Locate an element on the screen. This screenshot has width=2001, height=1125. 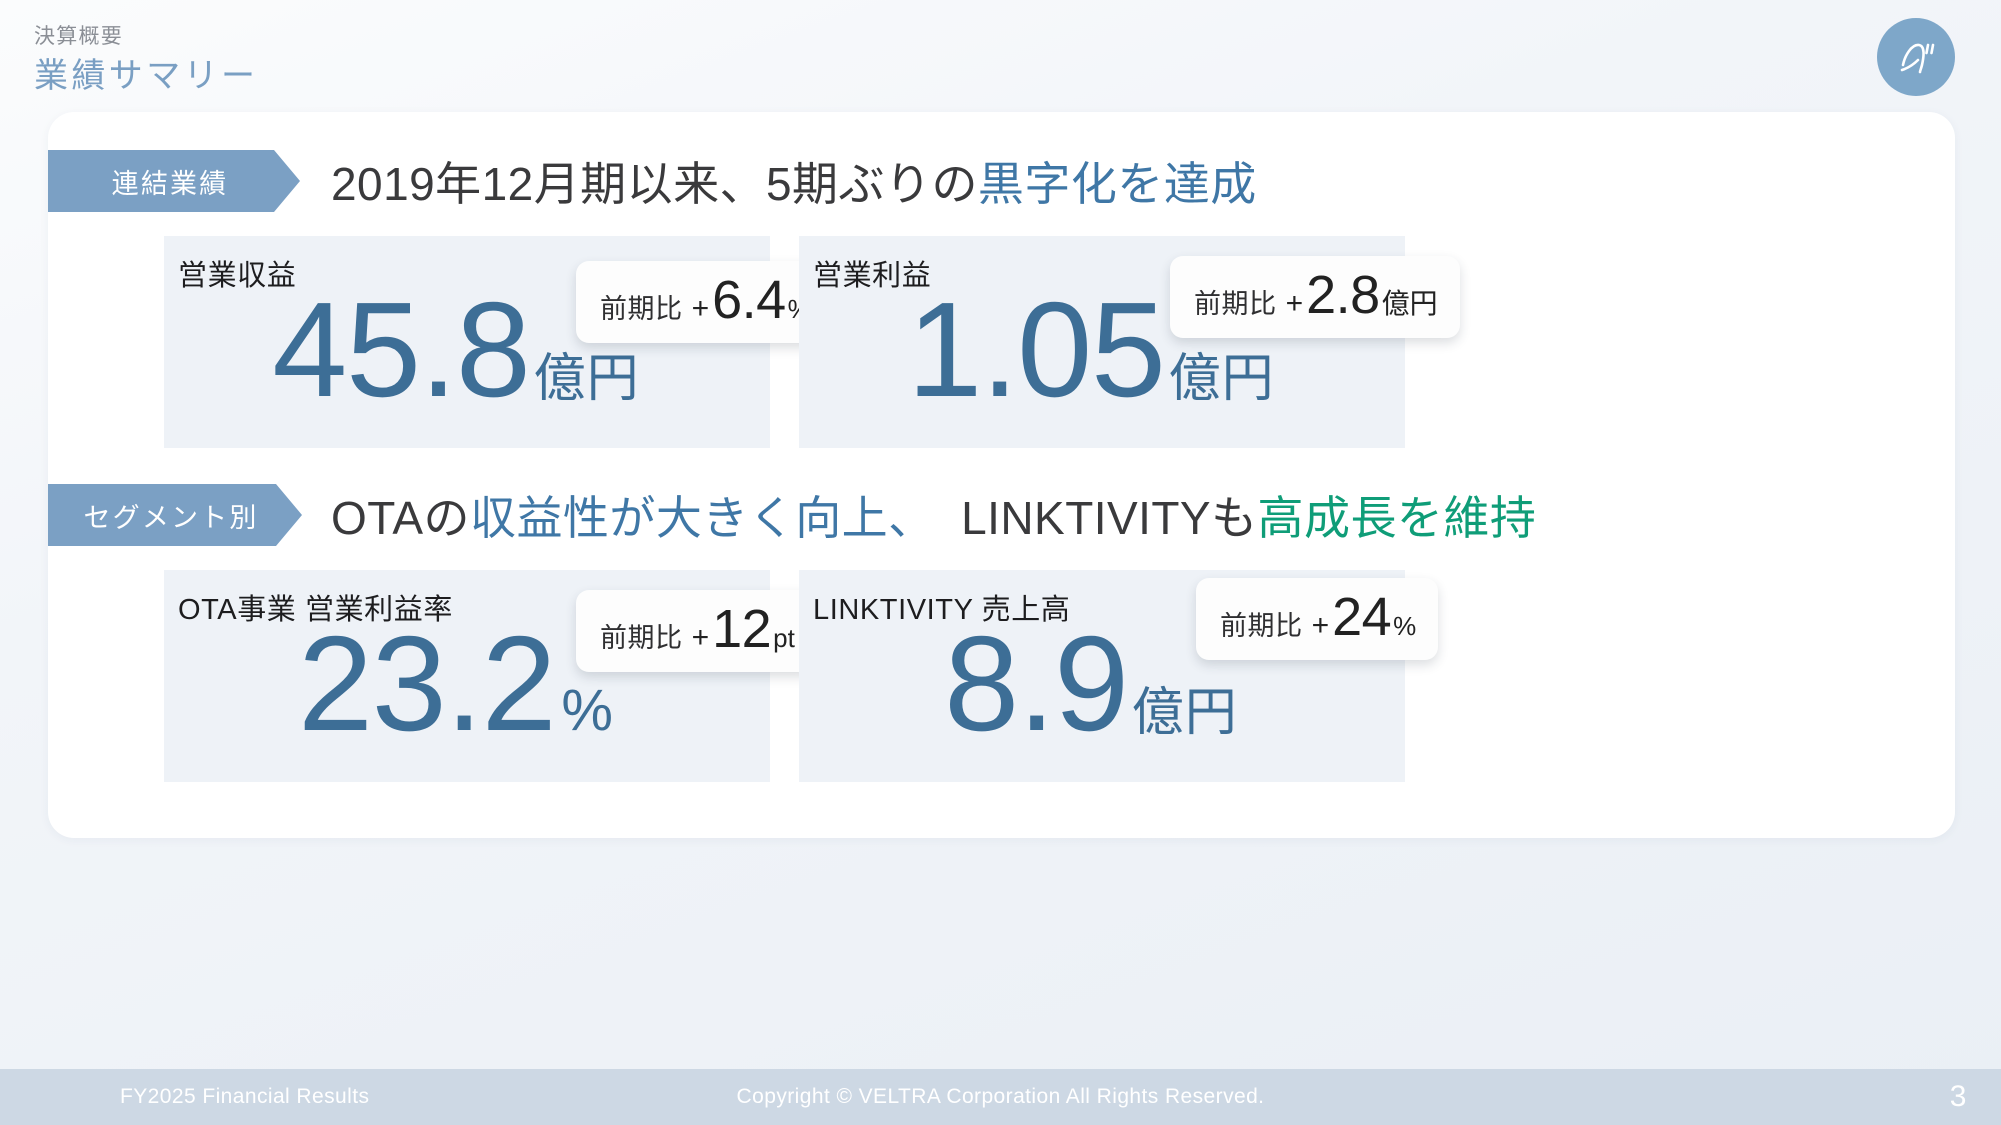
kpi-card-ota-operating-margin: OTA事業 営業利益率 23.2 % is located at coordinates (467, 676).